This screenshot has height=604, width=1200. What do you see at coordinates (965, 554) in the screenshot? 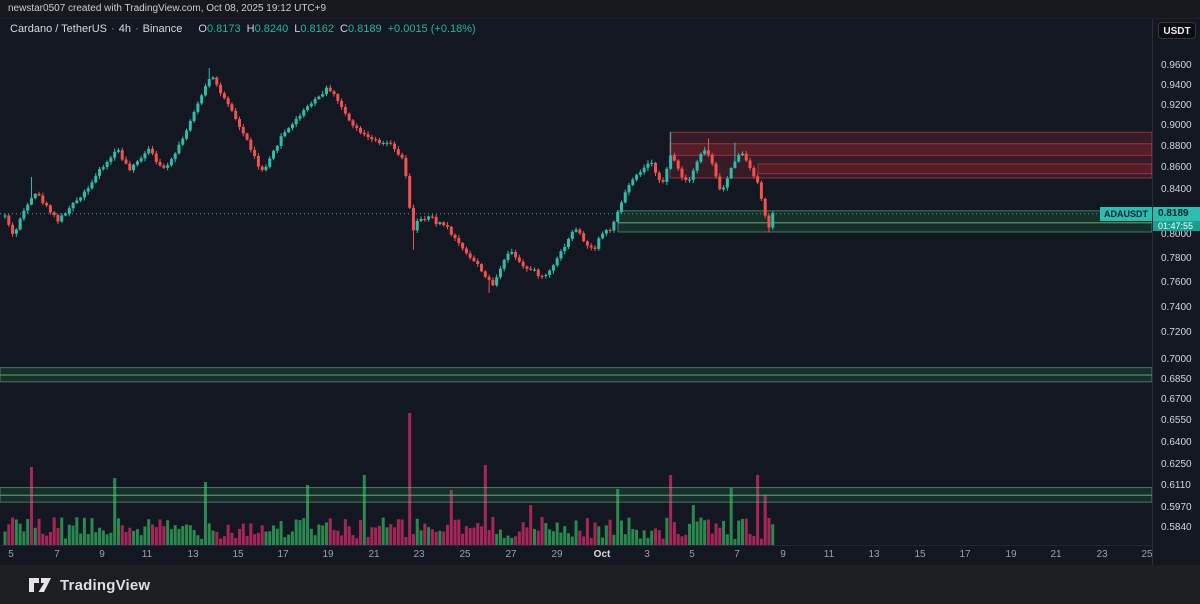
I see `time-tick: 17` at bounding box center [965, 554].